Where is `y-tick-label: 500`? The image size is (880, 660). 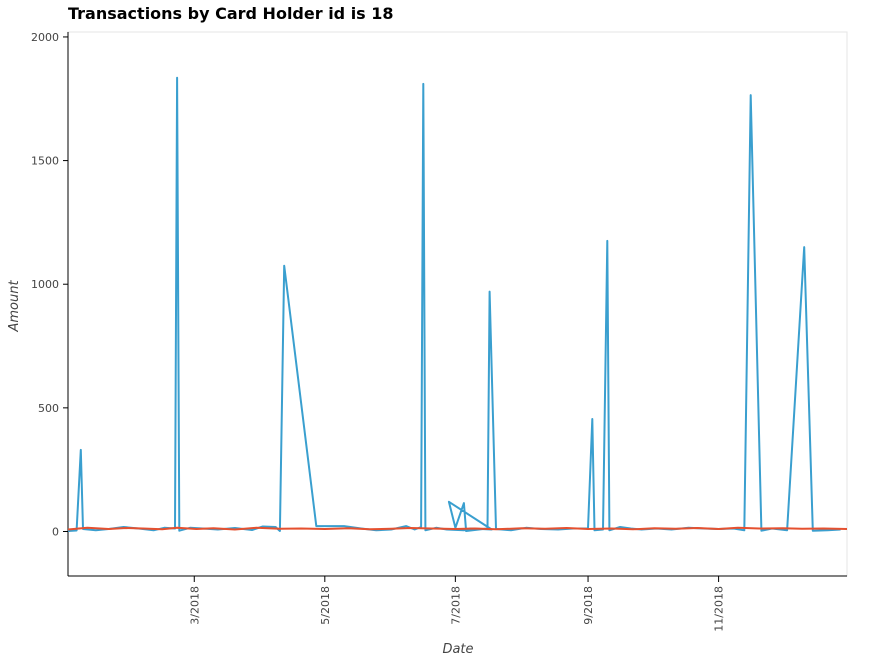 y-tick-label: 500 is located at coordinates (48, 408).